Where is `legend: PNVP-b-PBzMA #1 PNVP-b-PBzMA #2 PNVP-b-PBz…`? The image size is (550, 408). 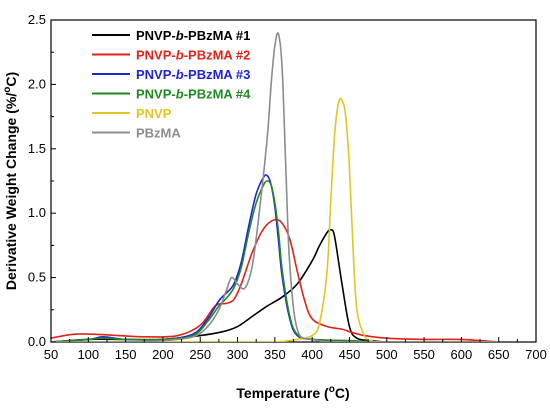 legend: PNVP-b-PBzMA #1 PNVP-b-PBzMA #2 PNVP-b-PBz… is located at coordinates (171, 84).